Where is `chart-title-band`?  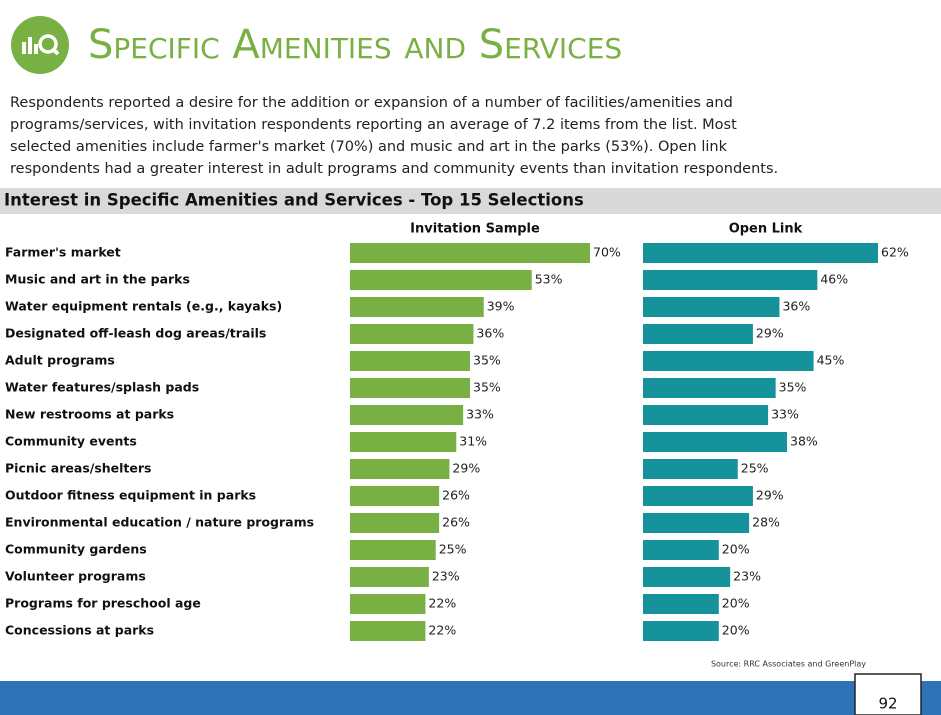
chart-title-band is located at coordinates (470, 201).